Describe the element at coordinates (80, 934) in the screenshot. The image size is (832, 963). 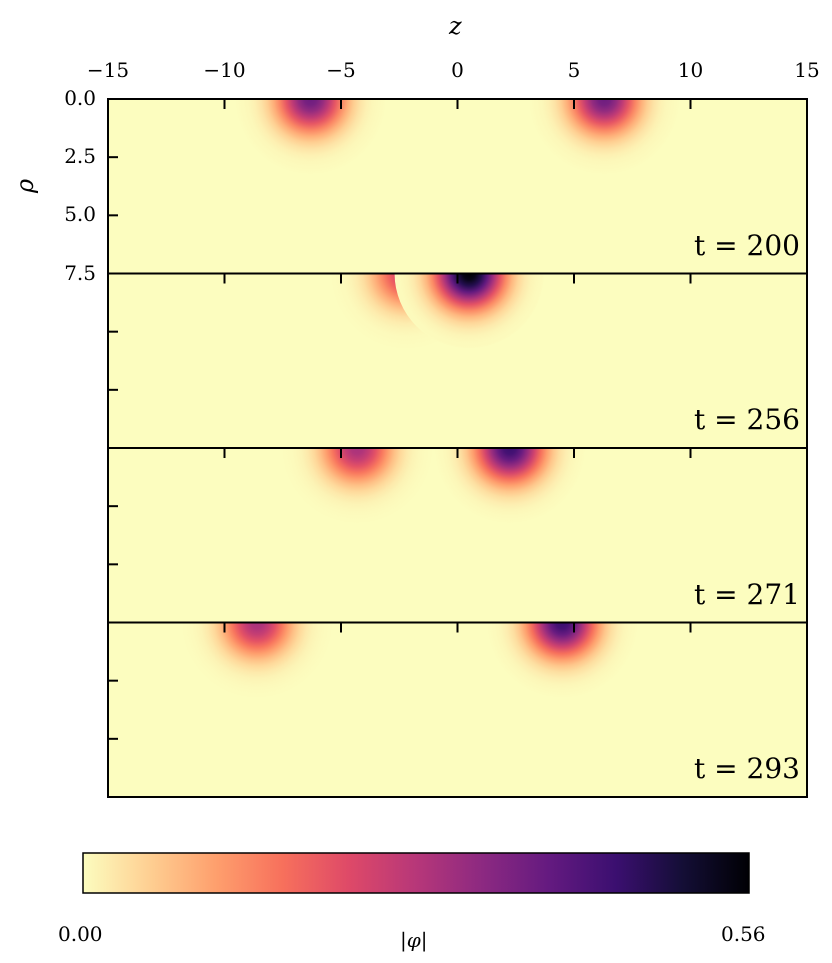
I see `colorbar-min-label: 0.00` at that location.